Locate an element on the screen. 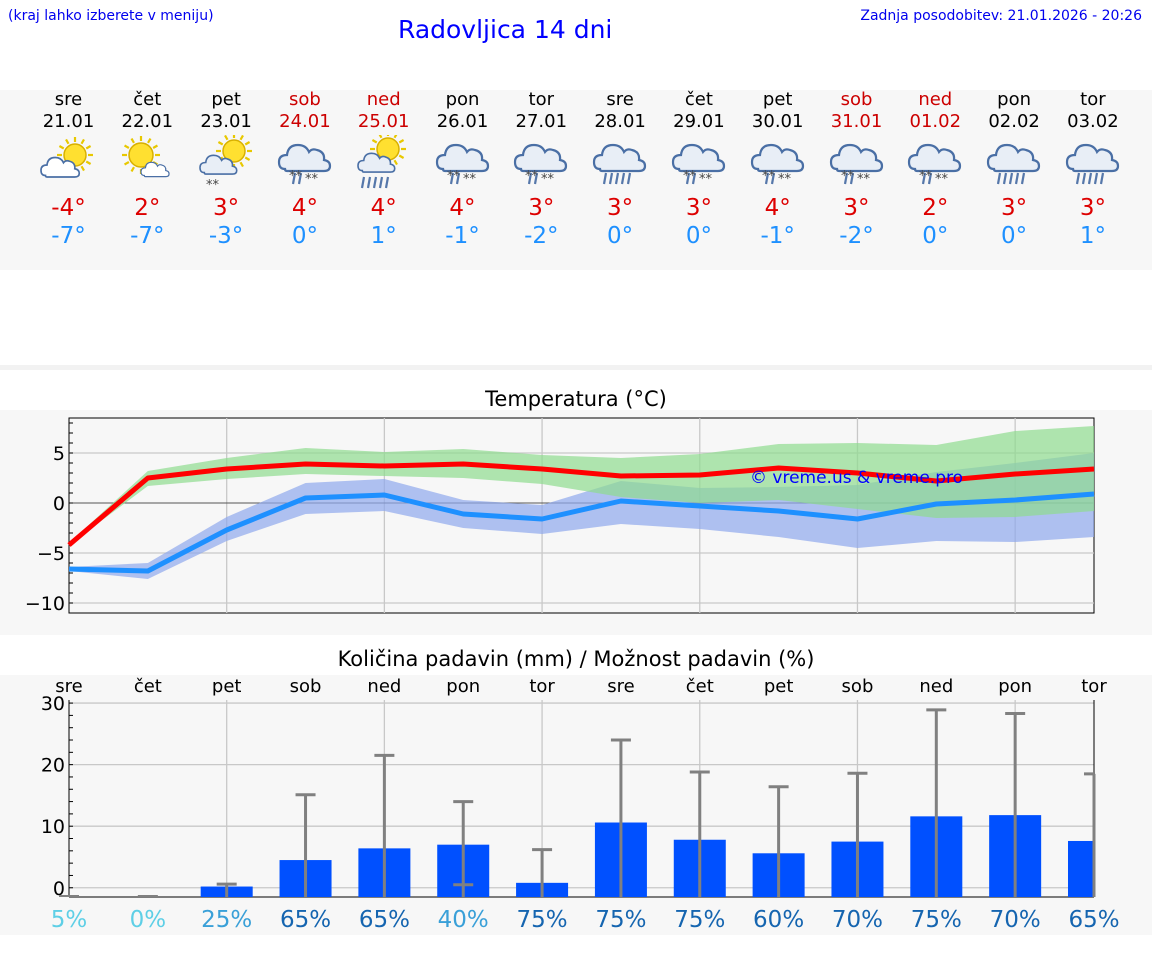 The height and width of the screenshot is (975, 1152). tmin-spread-band is located at coordinates (581, 516).